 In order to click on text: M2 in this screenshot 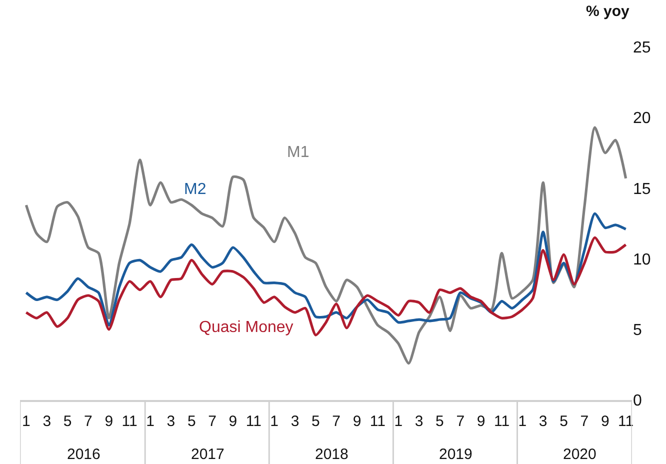, I will do `click(195, 189)`.